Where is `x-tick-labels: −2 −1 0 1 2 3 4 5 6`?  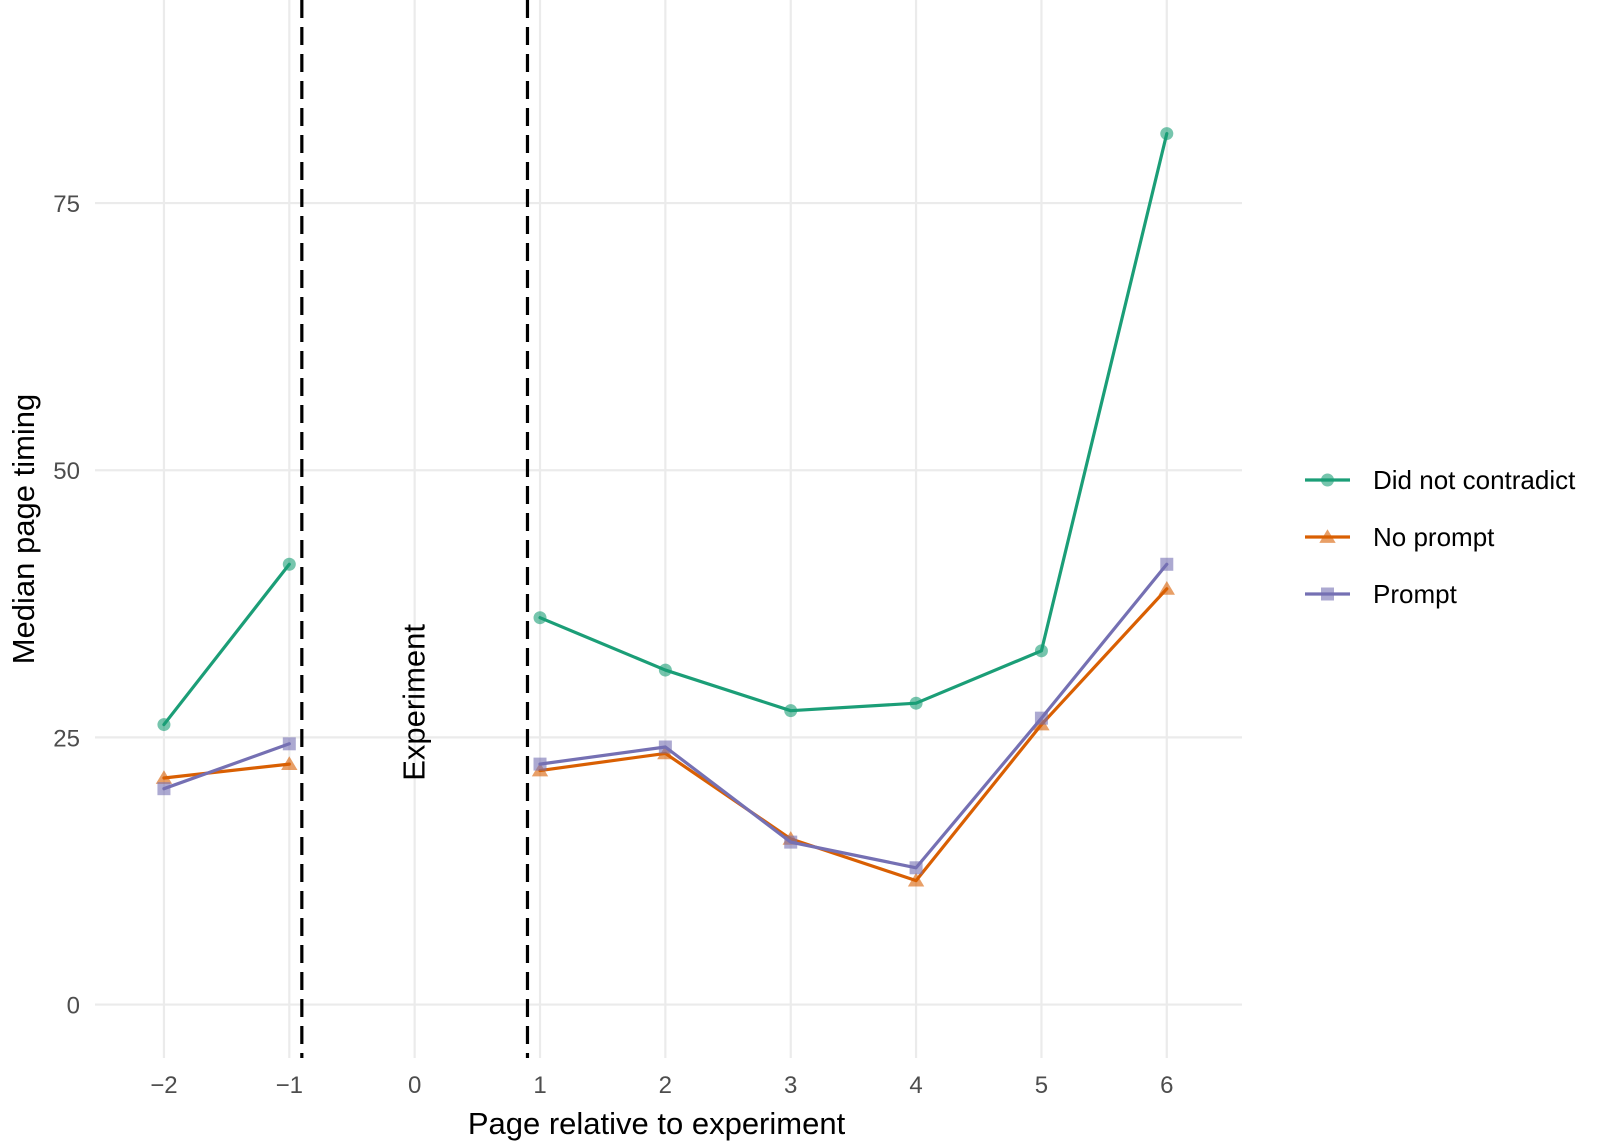
x-tick-labels: −2 −1 0 1 2 3 4 5 6 is located at coordinates (661, 1085).